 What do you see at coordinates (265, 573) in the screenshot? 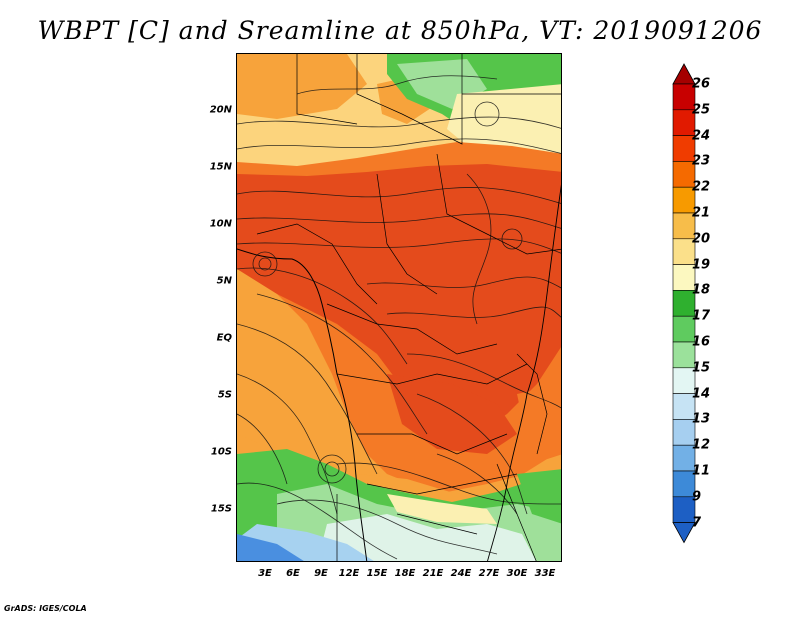
I see `lon-label-3e: 3E` at bounding box center [265, 573].